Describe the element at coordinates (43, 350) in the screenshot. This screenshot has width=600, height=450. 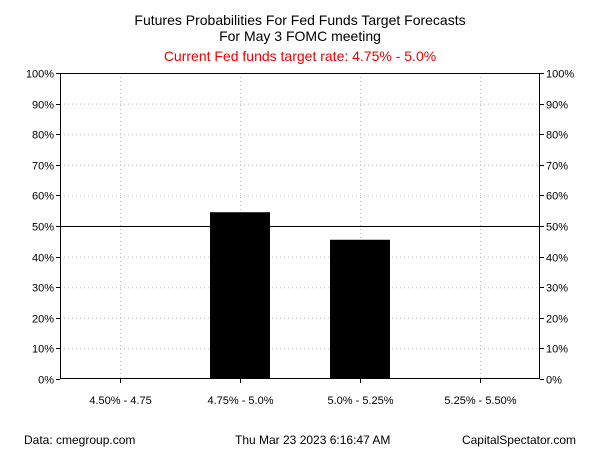
I see `y-tick-label-left: 10%` at that location.